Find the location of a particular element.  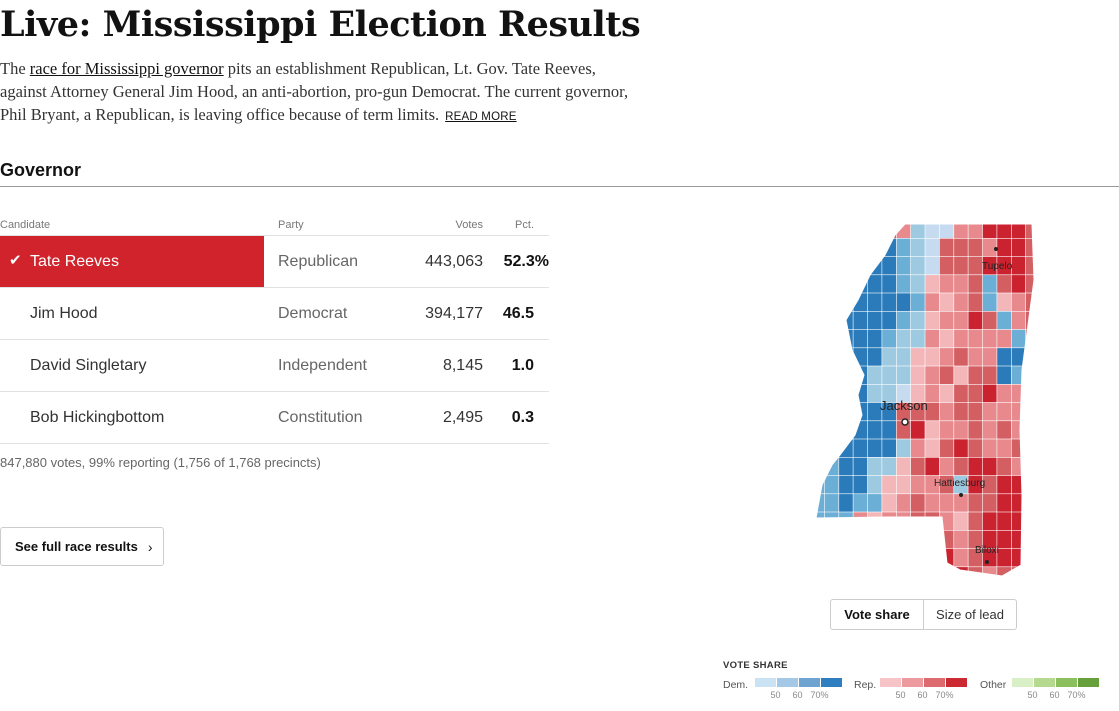

map-mode-toggle: Vote share Size of lead is located at coordinates (923, 614).